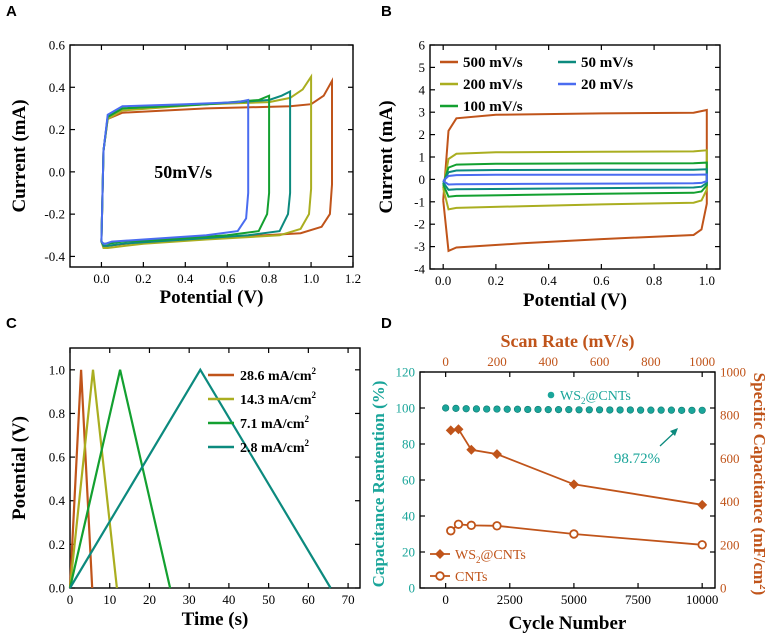 Image resolution: width=765 pixels, height=641 pixels. What do you see at coordinates (422, 89) in the screenshot?
I see `b-y-tick-label: 4` at bounding box center [422, 89].